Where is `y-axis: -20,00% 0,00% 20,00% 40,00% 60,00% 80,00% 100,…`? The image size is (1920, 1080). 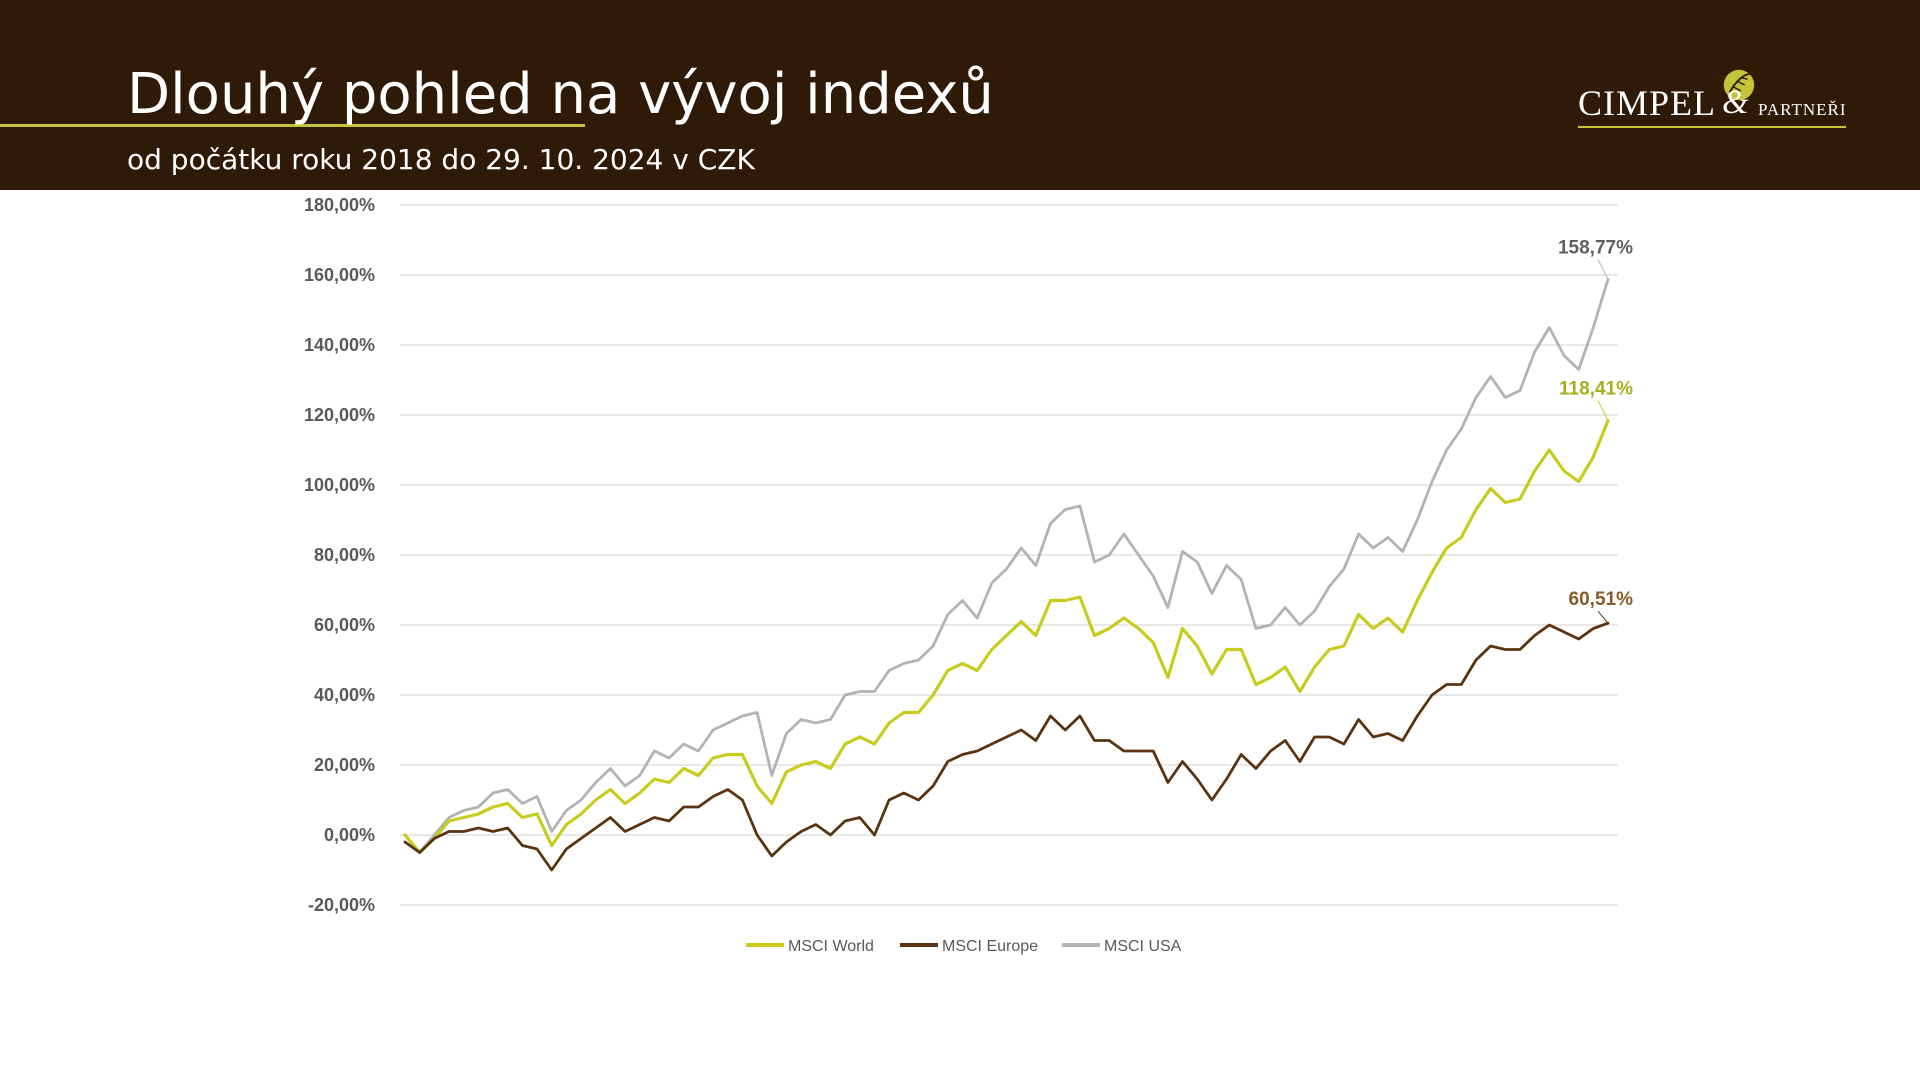 y-axis: -20,00% 0,00% 20,00% 40,00% 60,00% 80,00% 100,… is located at coordinates (339, 555).